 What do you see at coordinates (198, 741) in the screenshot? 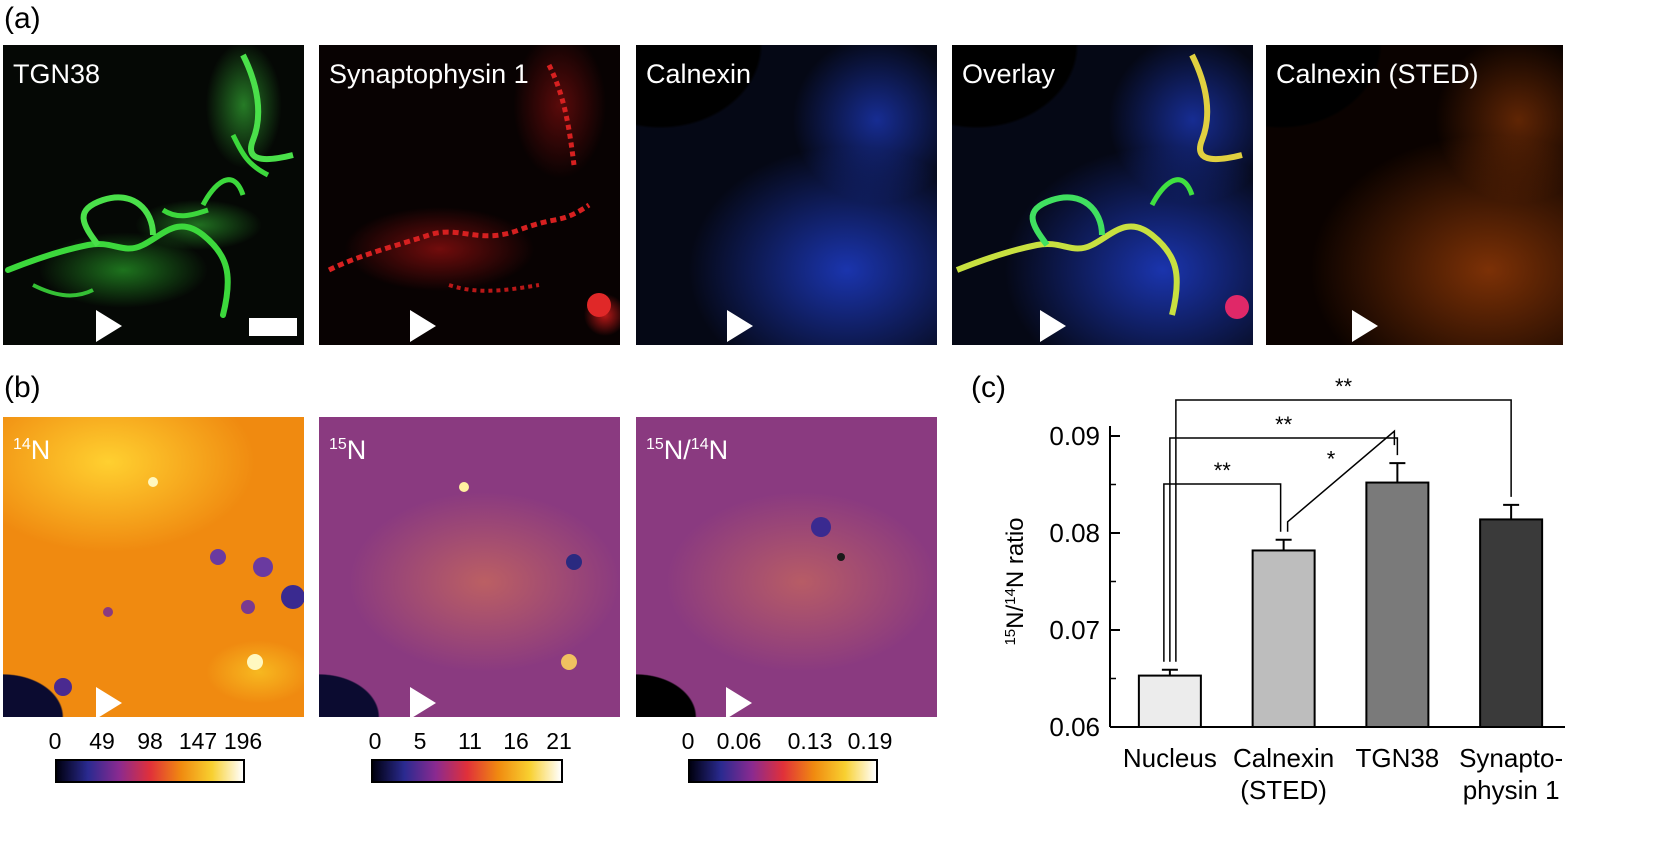
I see `tick-label: 147` at bounding box center [198, 741].